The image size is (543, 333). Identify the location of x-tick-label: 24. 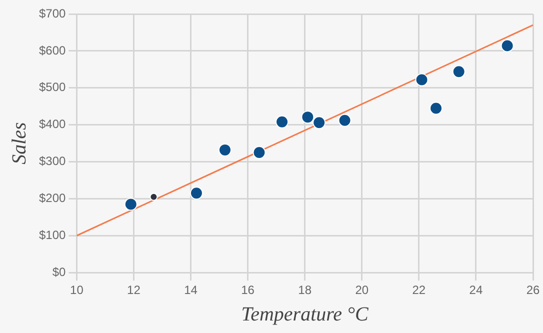
(476, 290).